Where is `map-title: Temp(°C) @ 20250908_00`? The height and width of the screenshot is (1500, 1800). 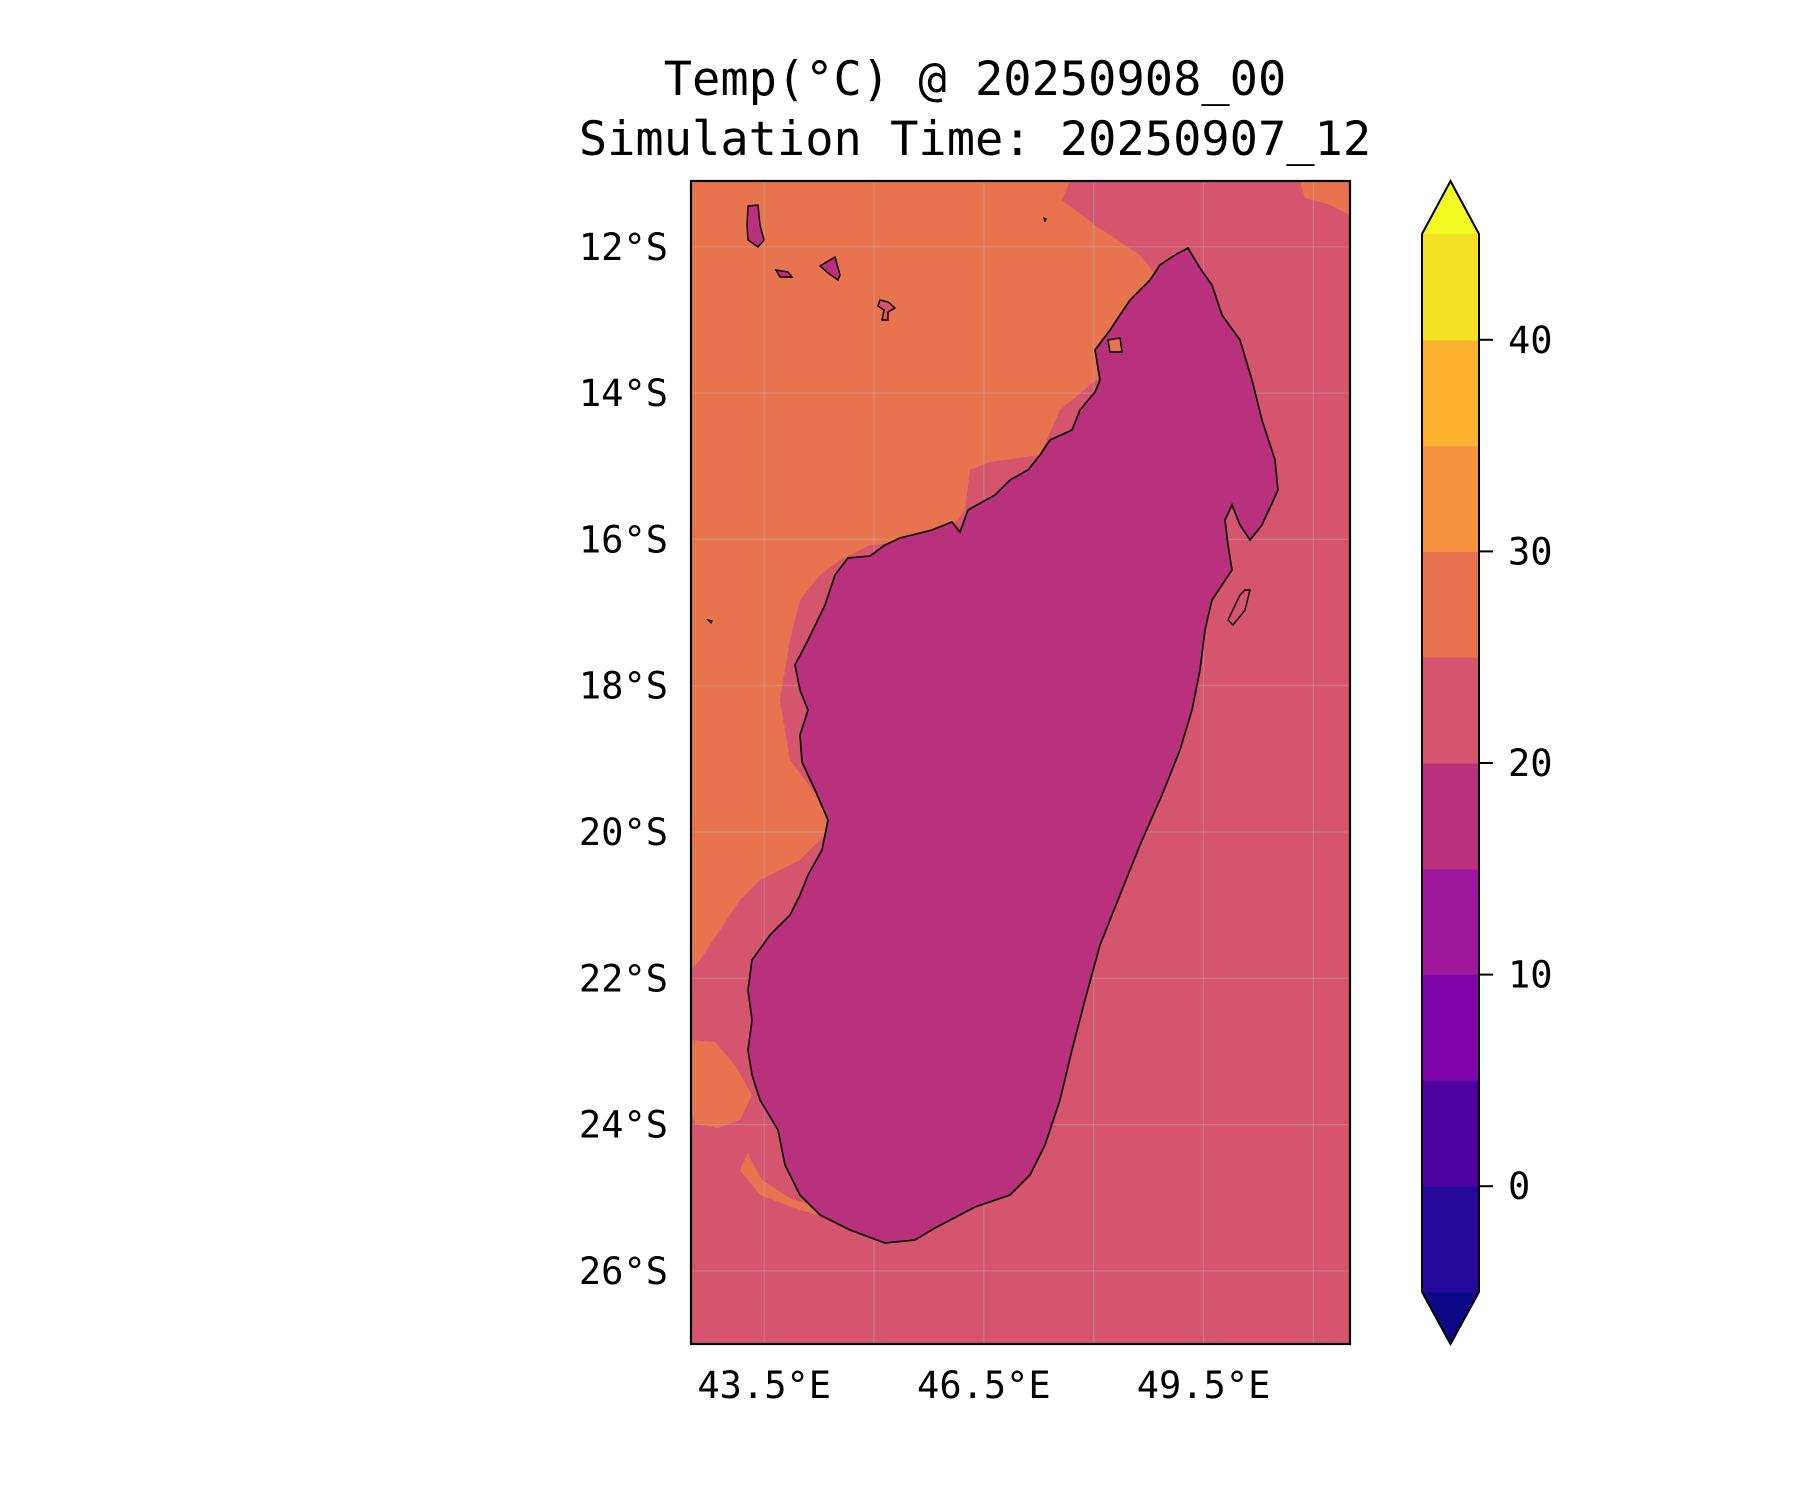
map-title: Temp(°C) @ 20250908_00 is located at coordinates (975, 79).